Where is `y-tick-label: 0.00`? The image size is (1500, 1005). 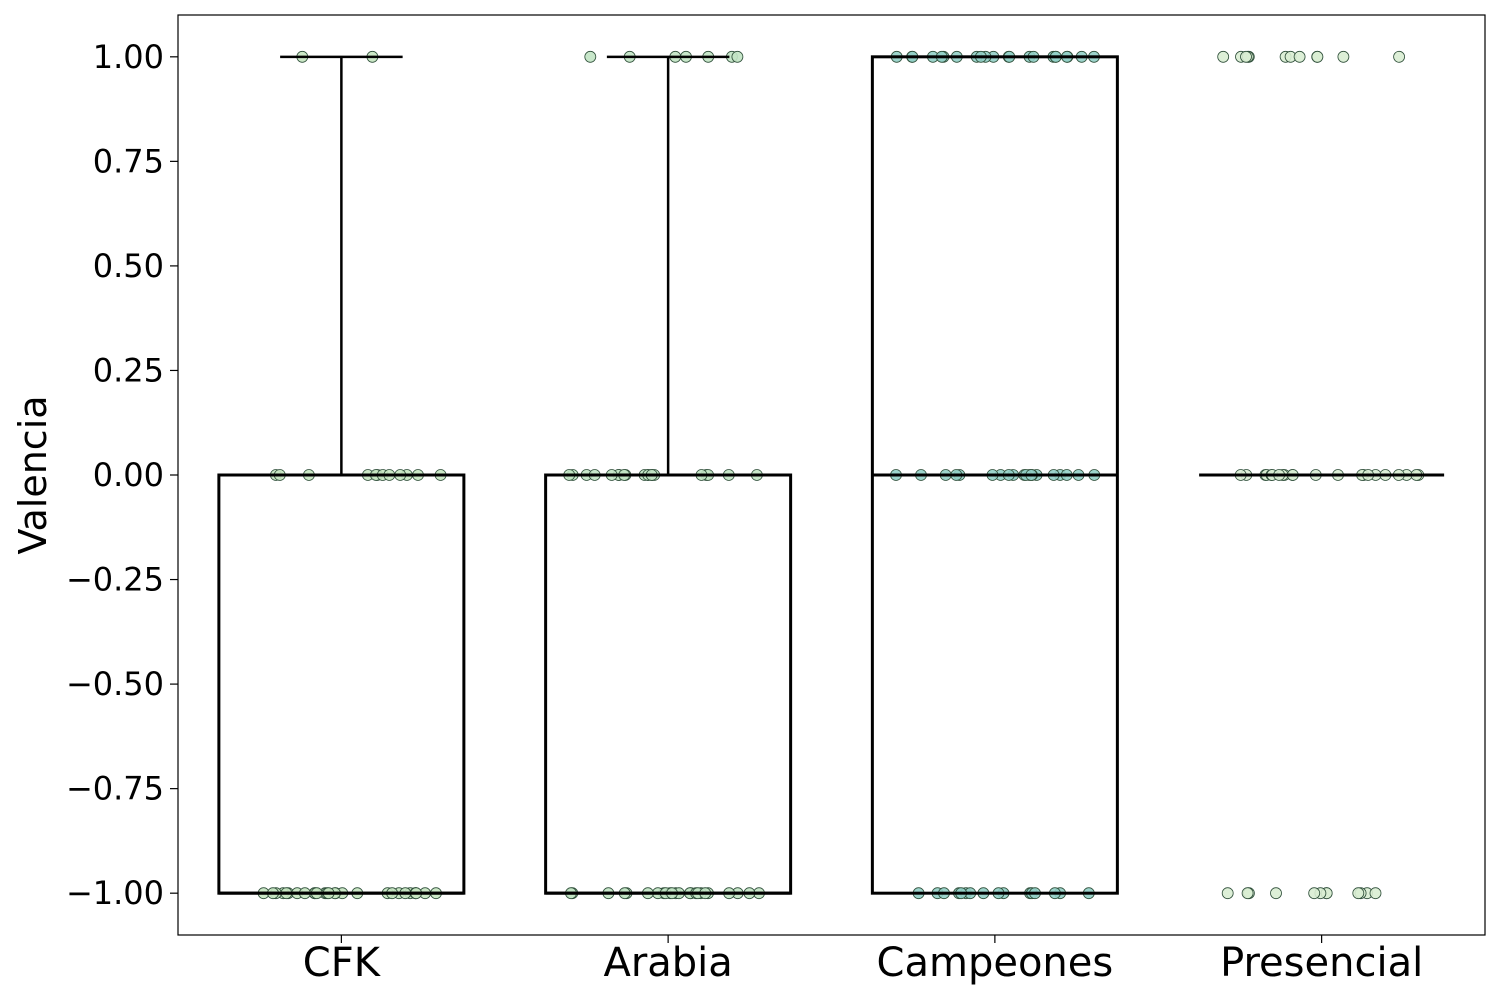 y-tick-label: 0.00 is located at coordinates (128, 475).